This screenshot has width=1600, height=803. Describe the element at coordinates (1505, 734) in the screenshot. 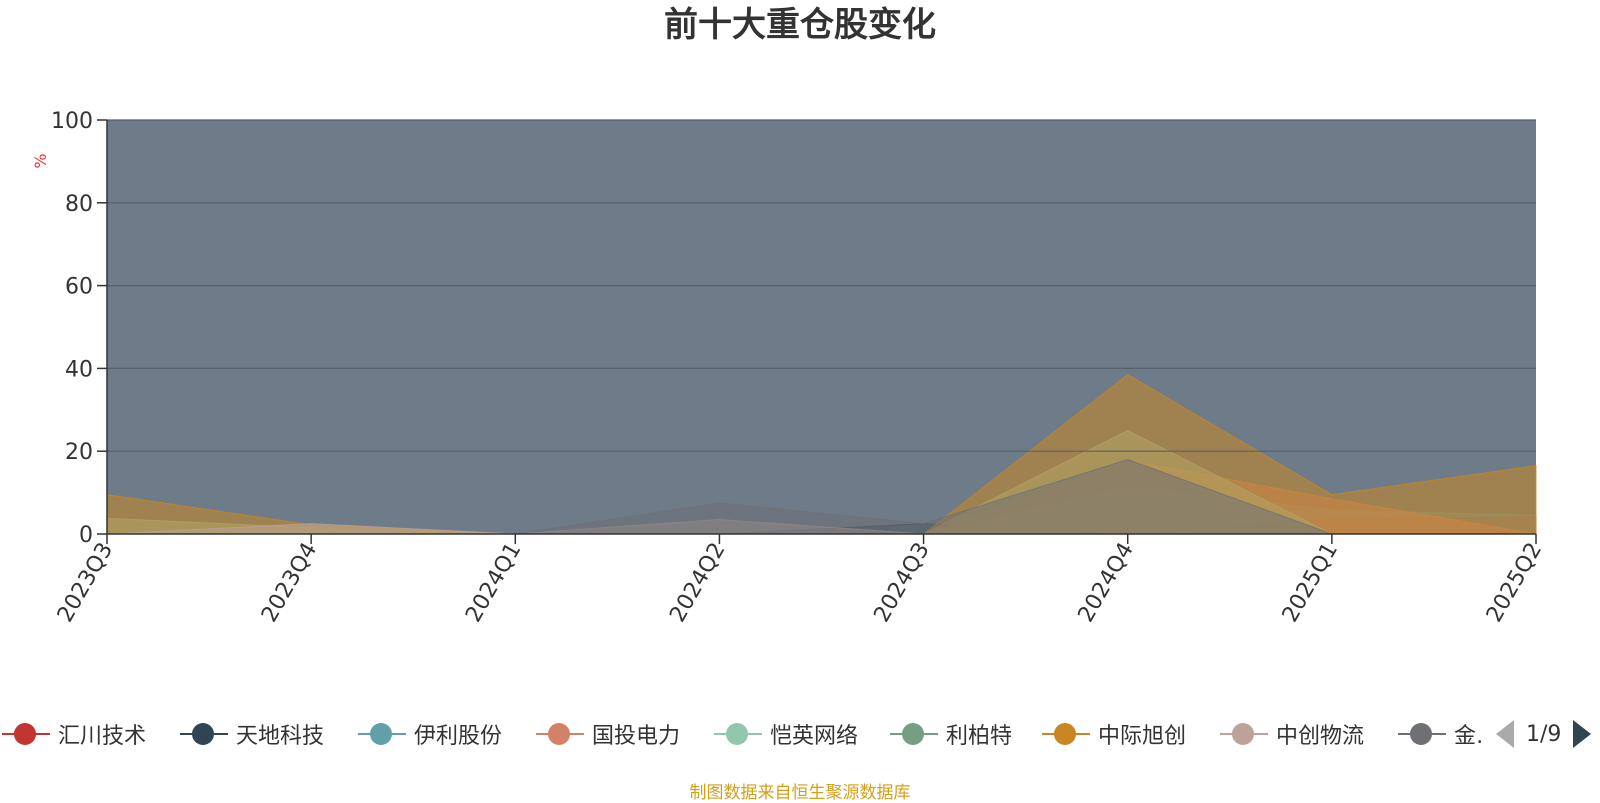

I see `legend-prev-page-icon` at that location.